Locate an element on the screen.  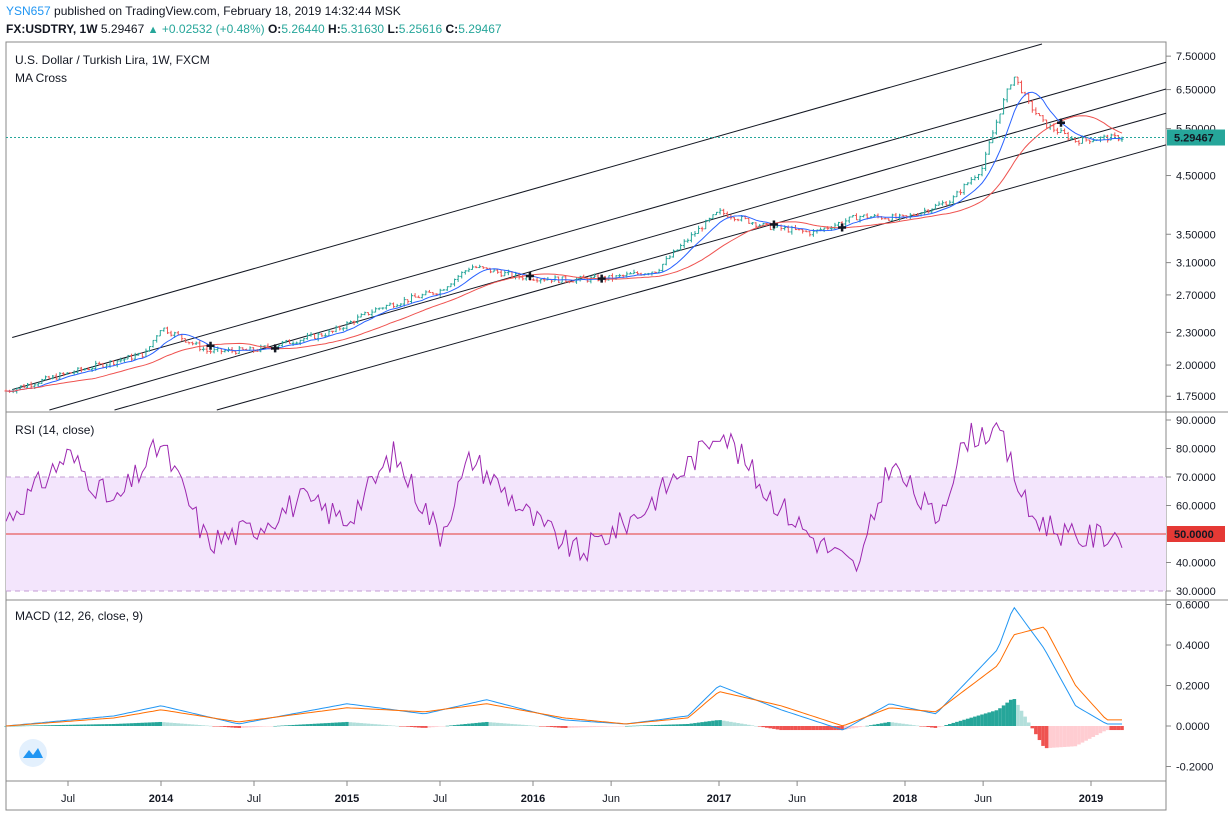
rsi-tick-label: 70.0000 is located at coordinates (1196, 478).